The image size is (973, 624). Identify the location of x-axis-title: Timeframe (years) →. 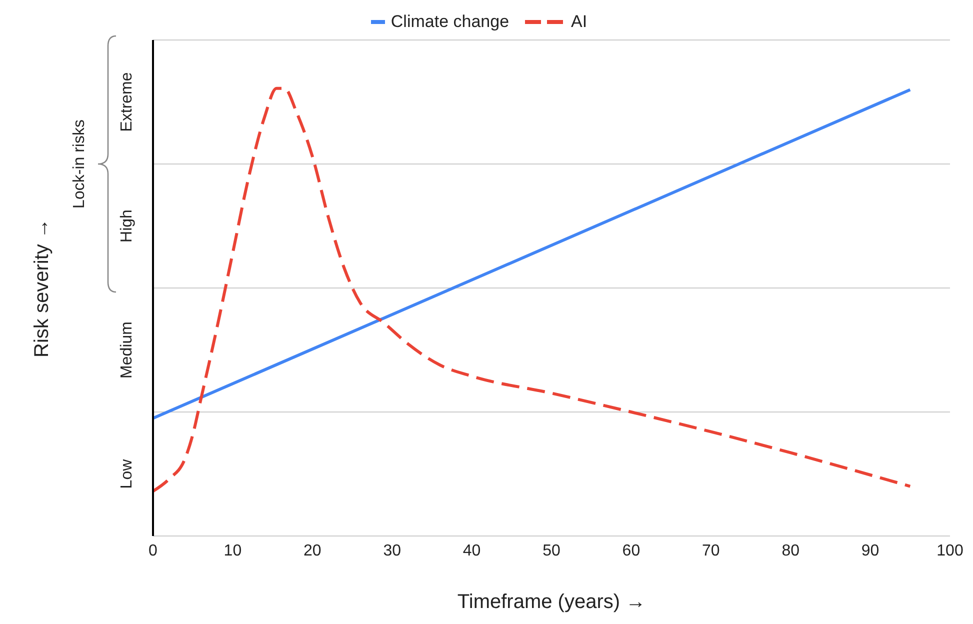
(551, 602).